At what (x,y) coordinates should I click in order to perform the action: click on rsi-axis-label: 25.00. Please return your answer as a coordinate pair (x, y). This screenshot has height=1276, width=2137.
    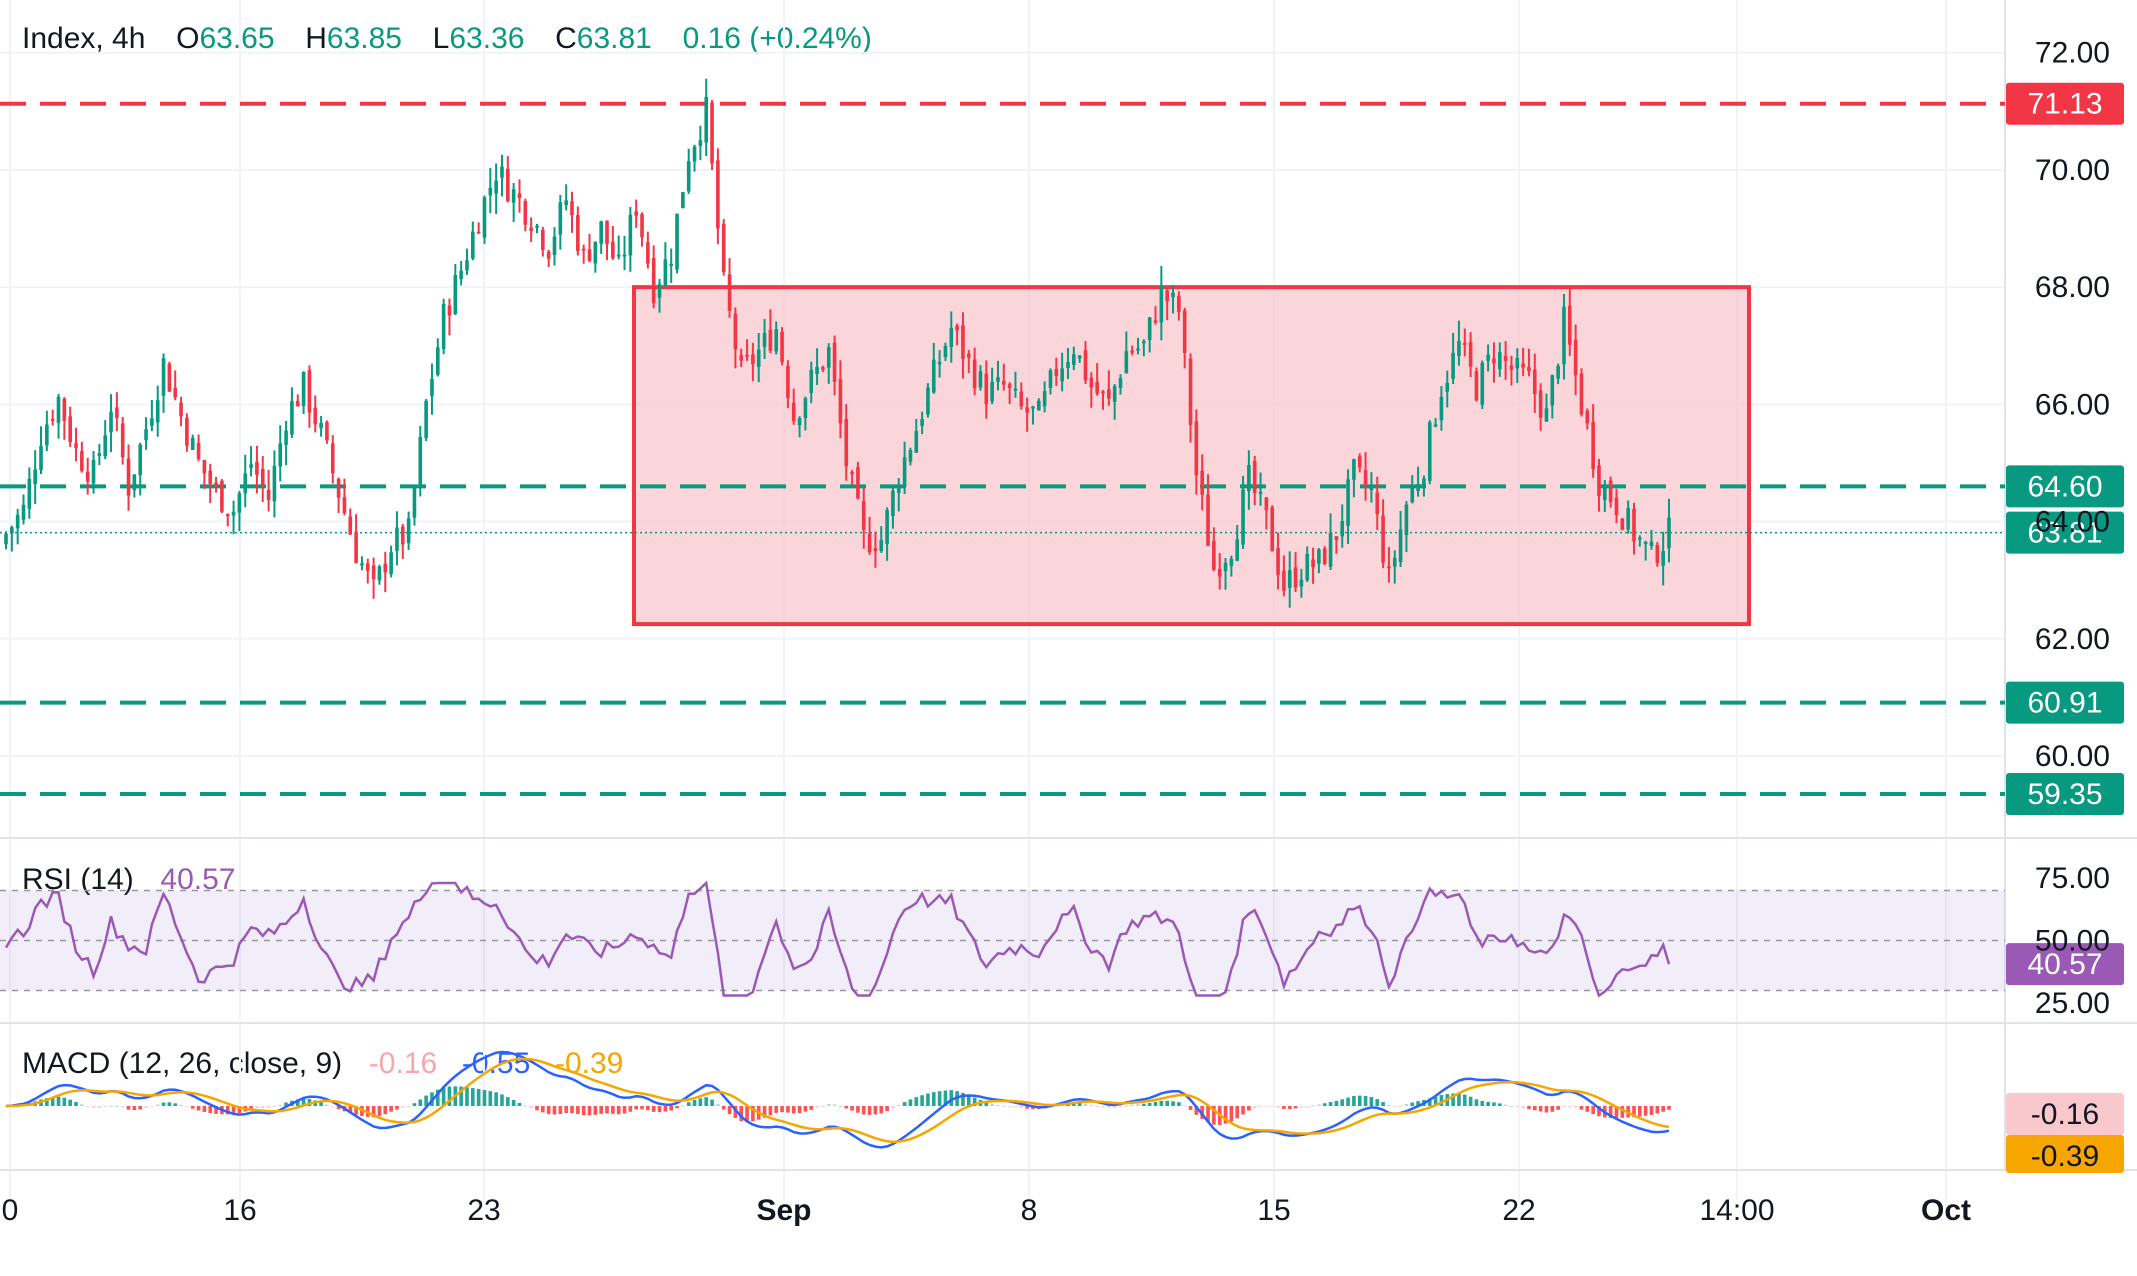
    Looking at the image, I should click on (2072, 1003).